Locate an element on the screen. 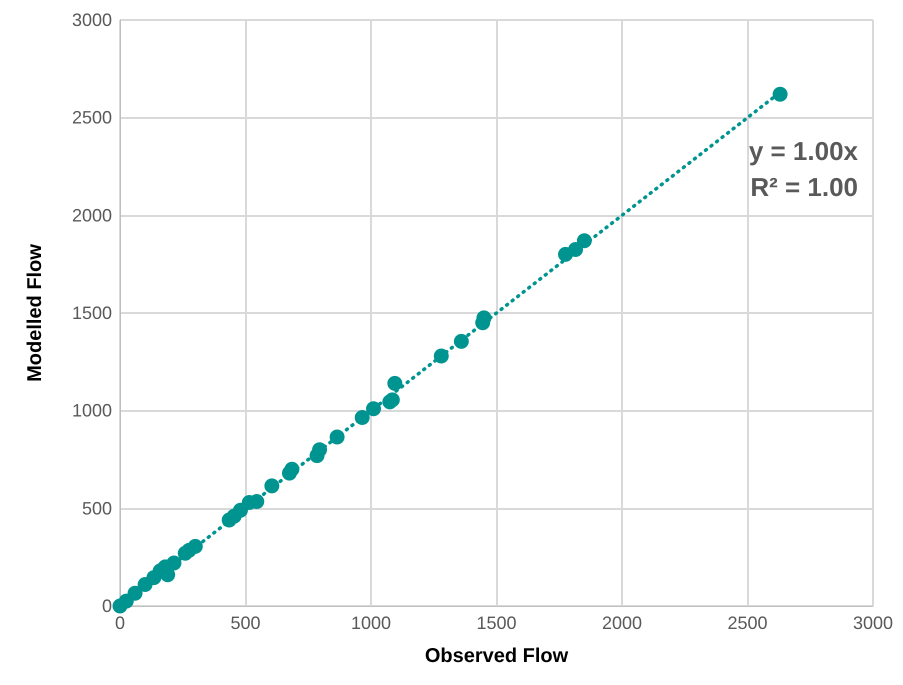 The image size is (903, 685). y-tick-label: 2000 is located at coordinates (92, 215).